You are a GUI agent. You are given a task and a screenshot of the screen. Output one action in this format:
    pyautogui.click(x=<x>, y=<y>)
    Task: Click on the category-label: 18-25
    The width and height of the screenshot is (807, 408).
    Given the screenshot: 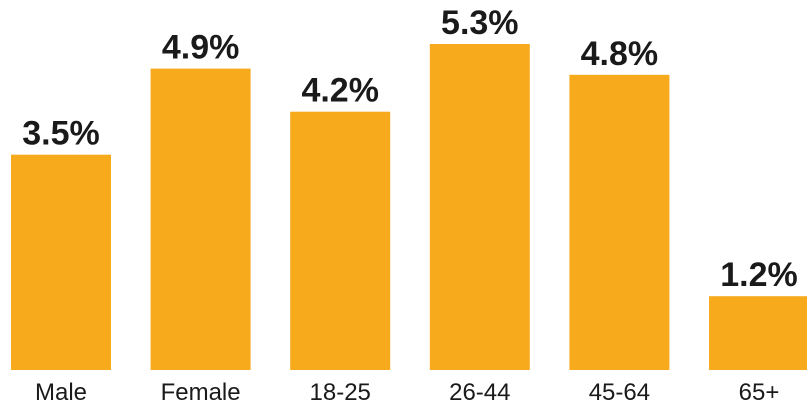 What is the action you would take?
    pyautogui.click(x=340, y=392)
    